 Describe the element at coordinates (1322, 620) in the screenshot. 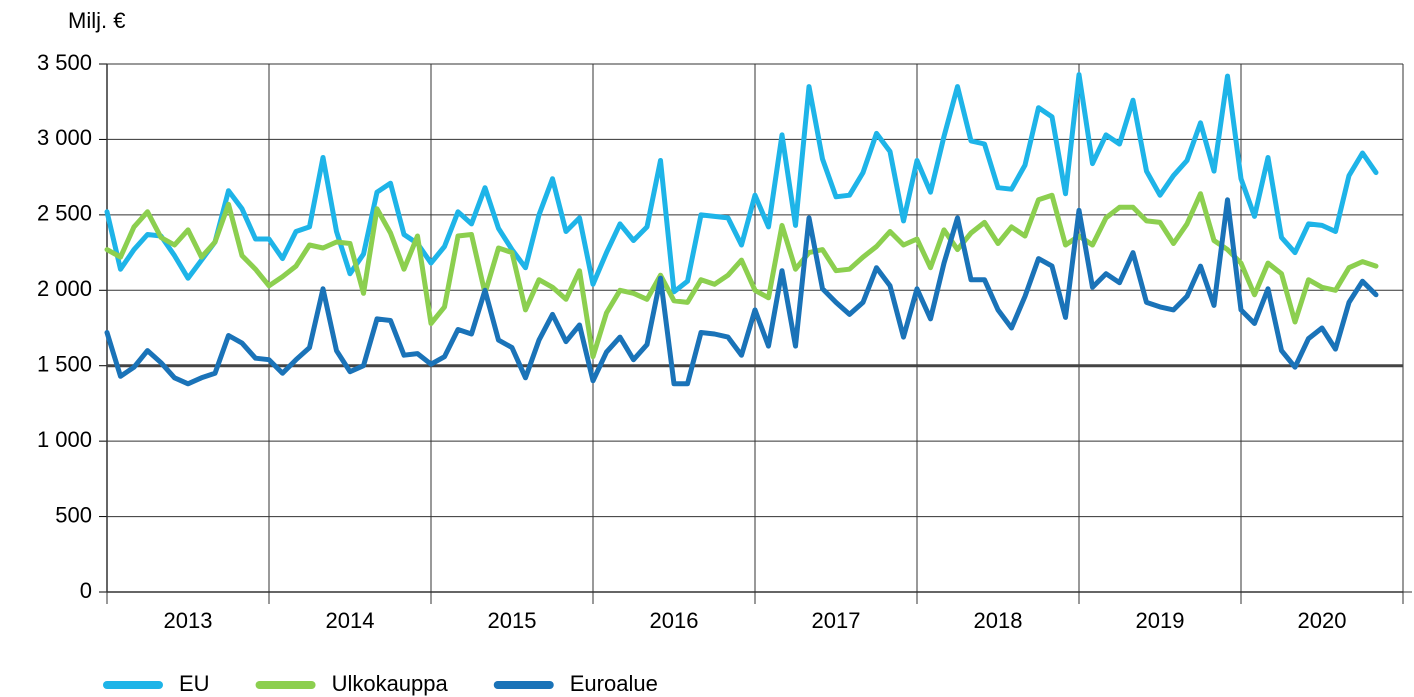

I see `x-tick-label: 2020` at that location.